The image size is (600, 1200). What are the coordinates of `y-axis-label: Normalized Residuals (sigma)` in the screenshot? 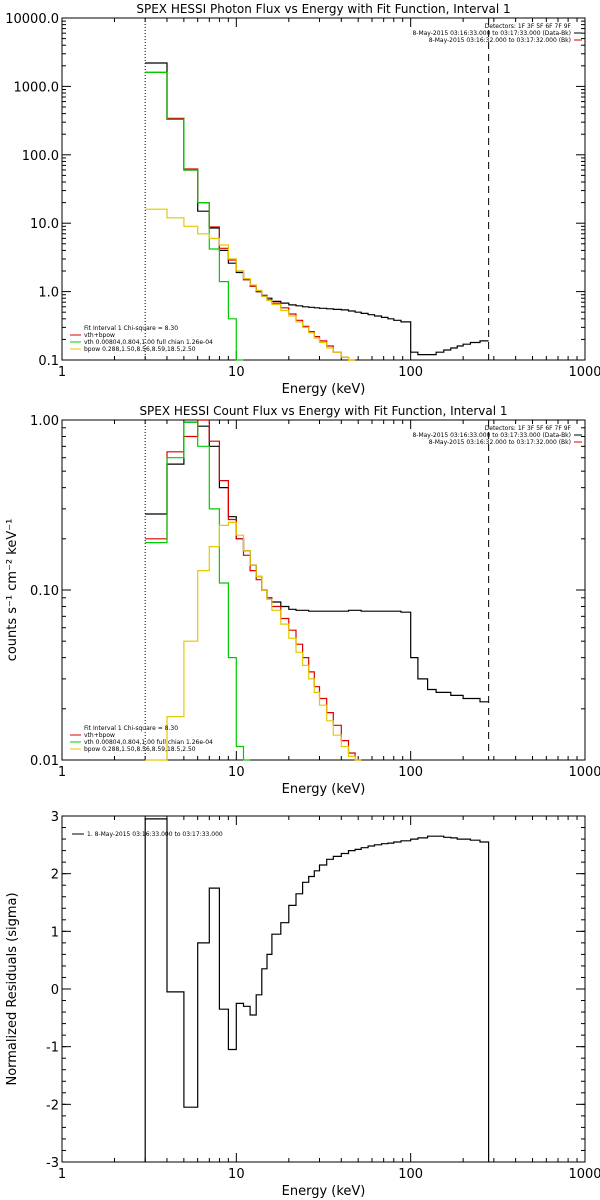 It's located at (12, 988).